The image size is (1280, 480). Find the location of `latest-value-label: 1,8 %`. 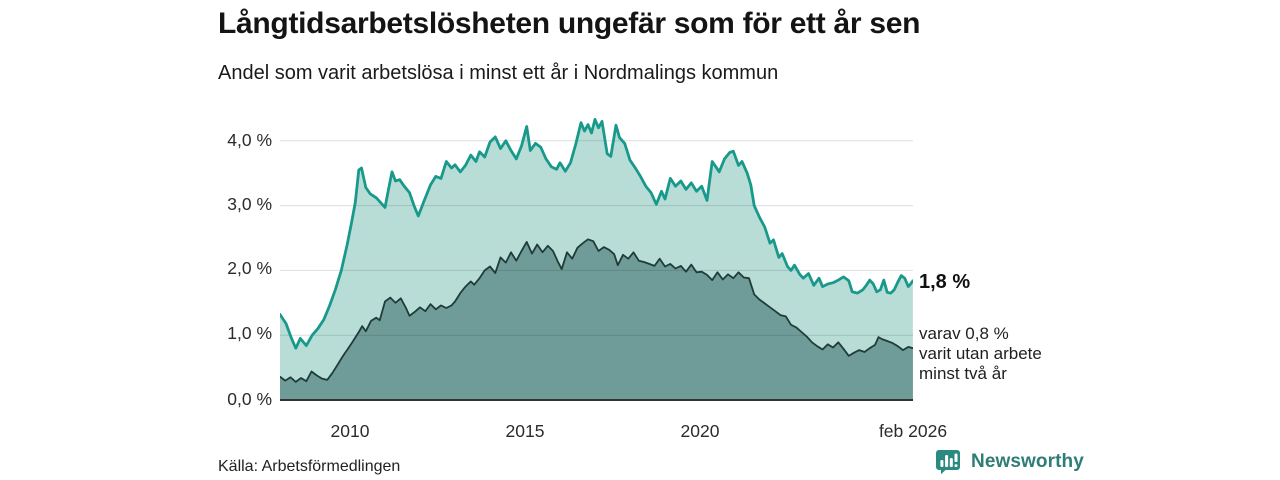

latest-value-label: 1,8 % is located at coordinates (945, 282).